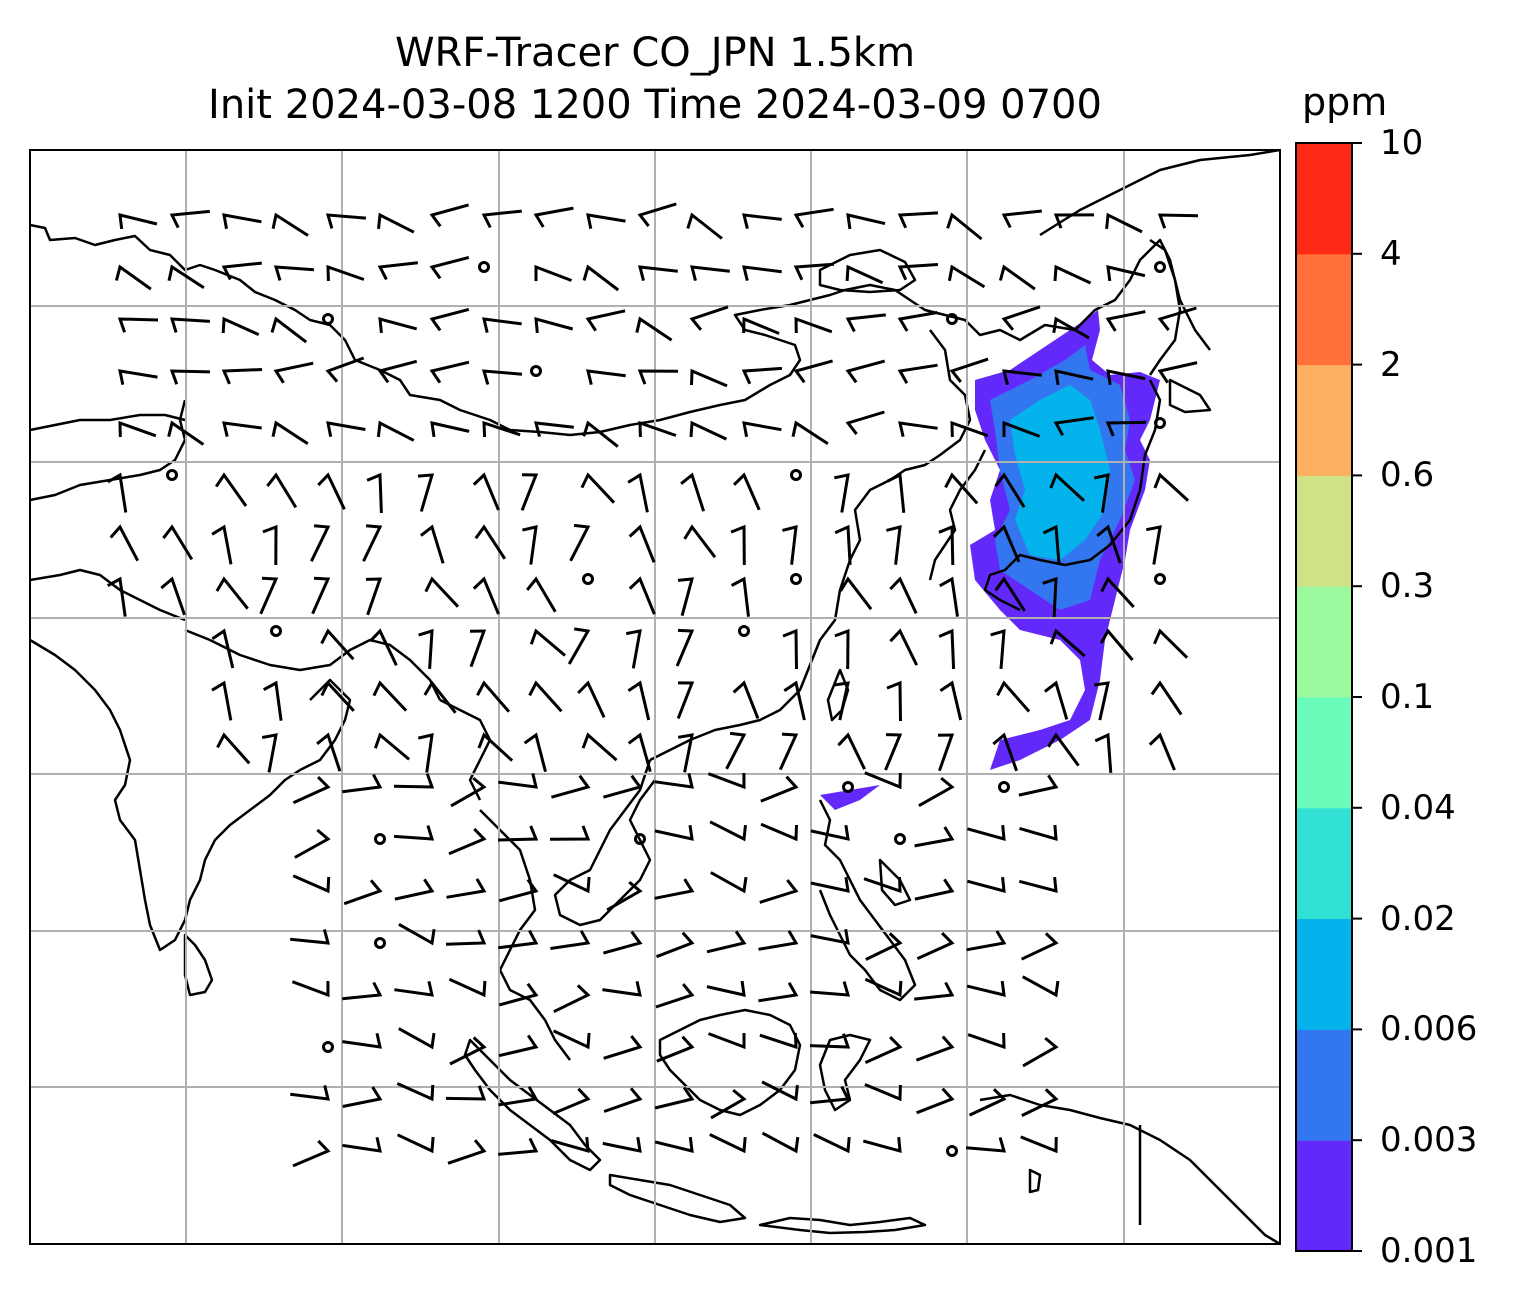 This screenshot has height=1306, width=1528. Describe the element at coordinates (1402, 143) in the screenshot. I see `colorbar-tick-label: 10` at that location.